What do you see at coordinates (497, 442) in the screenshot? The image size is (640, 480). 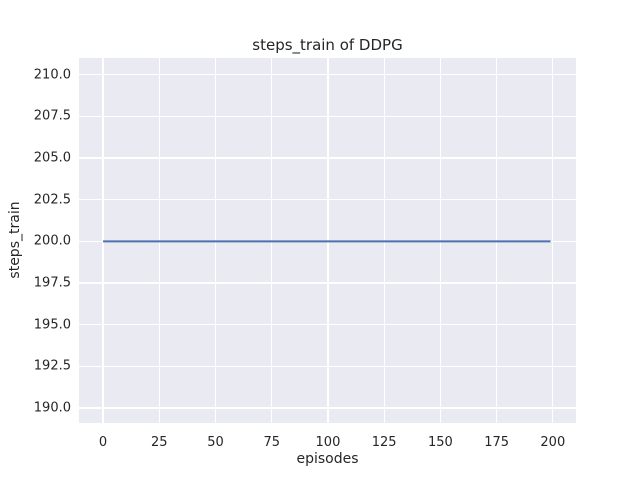 I see `x-tick-label: 175` at bounding box center [497, 442].